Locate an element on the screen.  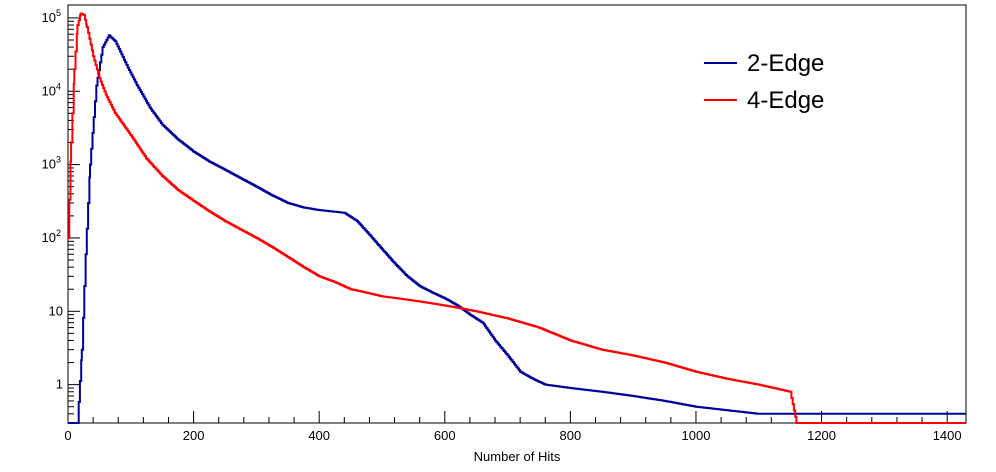
x-axis-ticks: 0 200 400 600 800 1000 1200 1400 is located at coordinates (513, 427).